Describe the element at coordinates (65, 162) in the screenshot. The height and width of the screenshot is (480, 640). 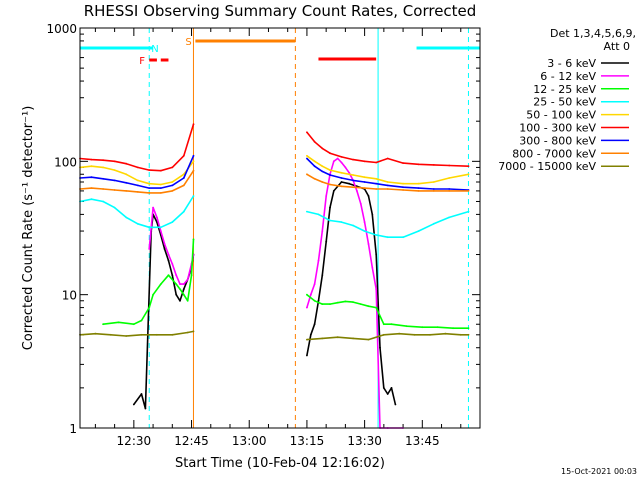
I see `y-tick-label: 100` at that location.